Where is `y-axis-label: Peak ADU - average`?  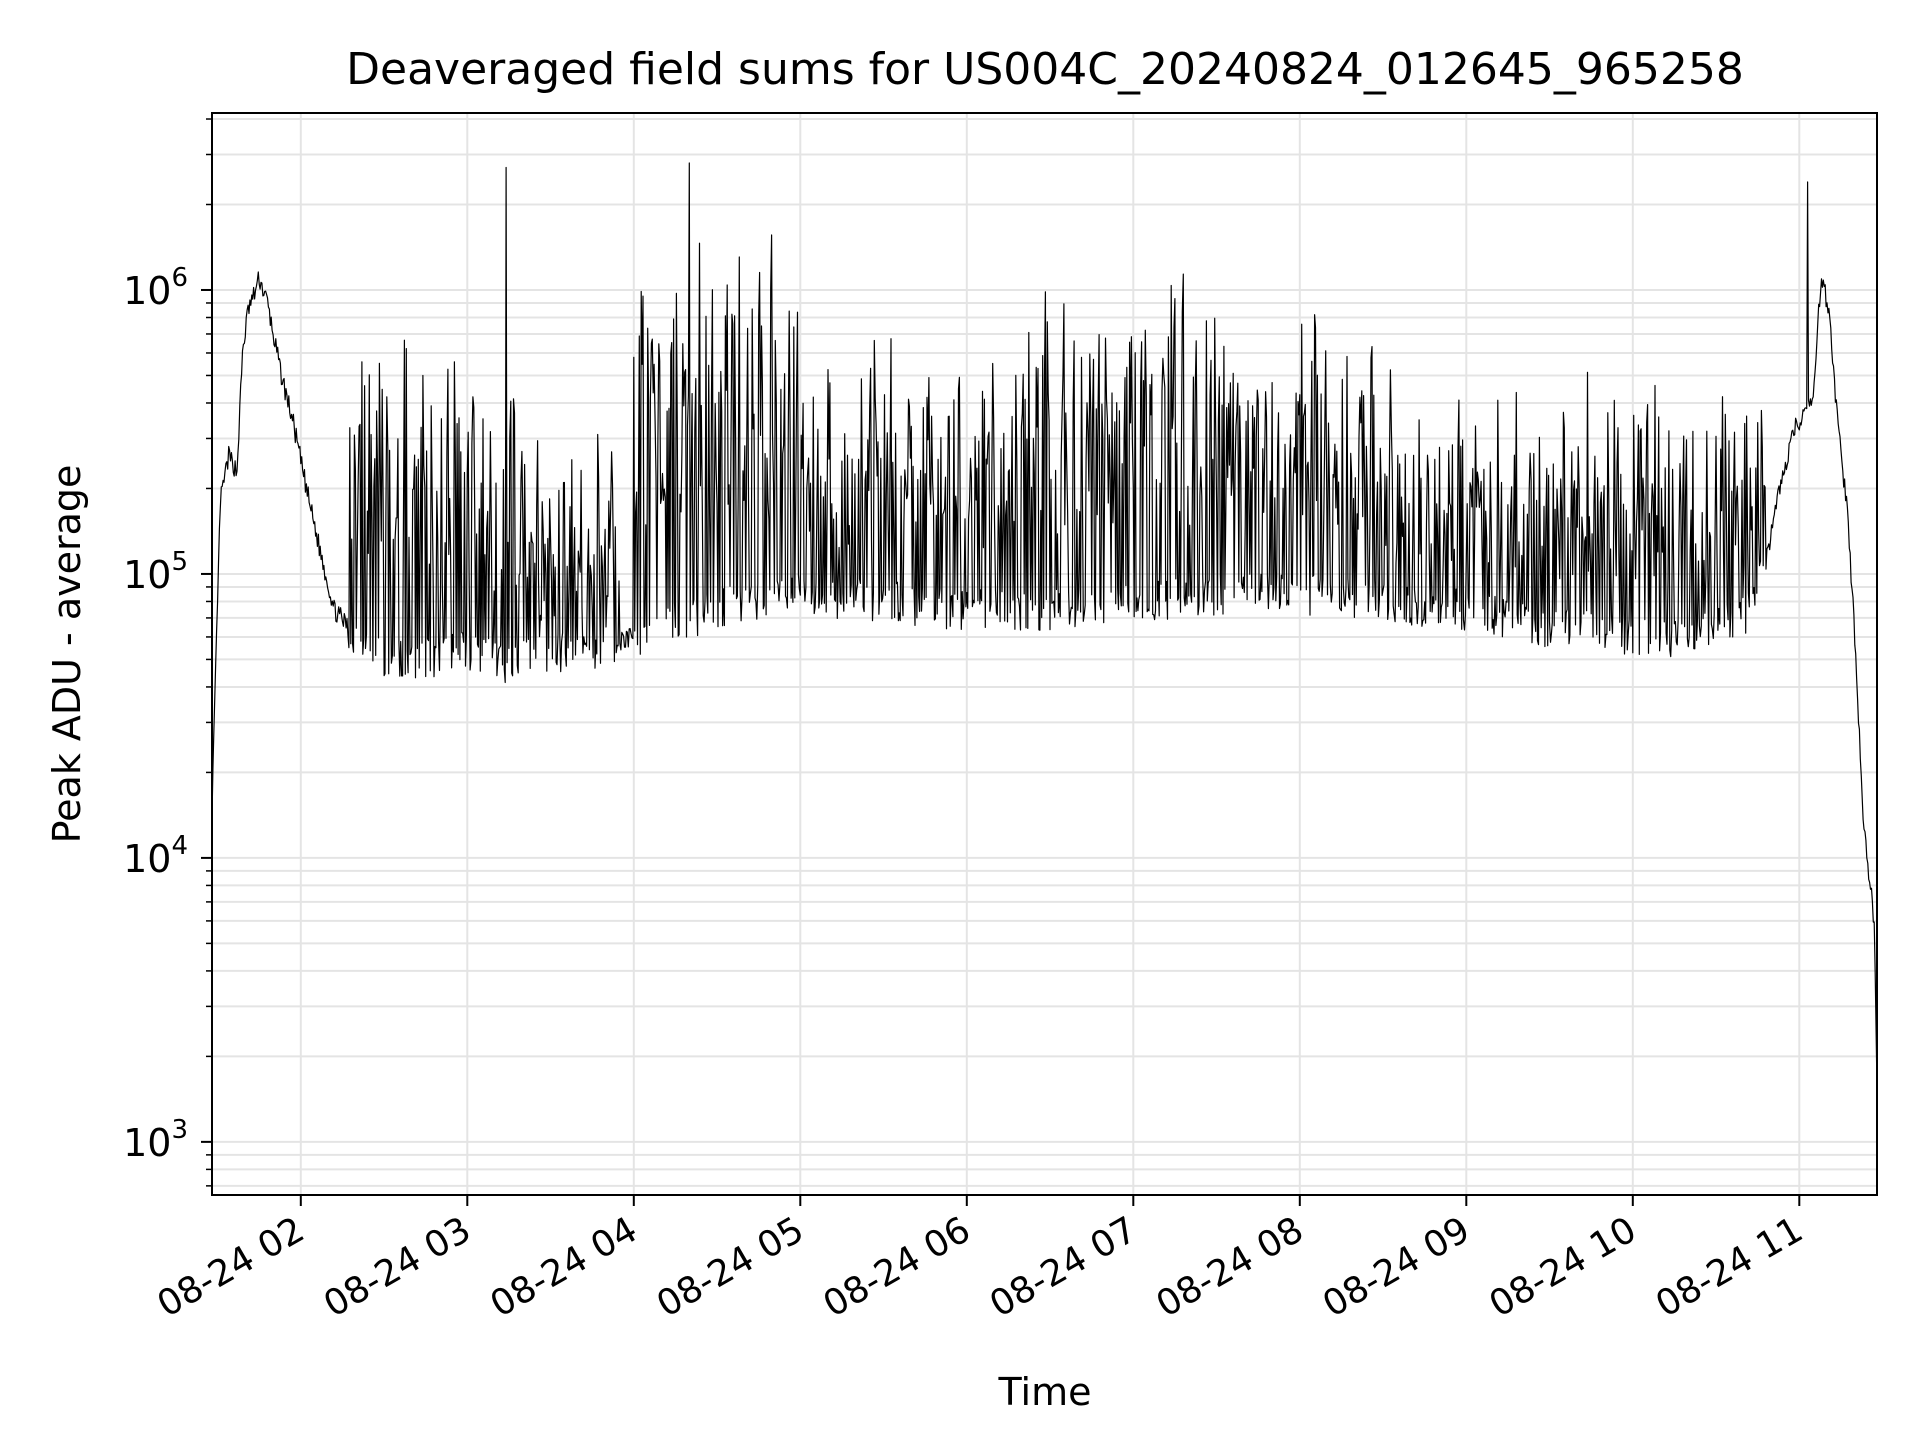 y-axis-label: Peak ADU - average is located at coordinates (67, 654).